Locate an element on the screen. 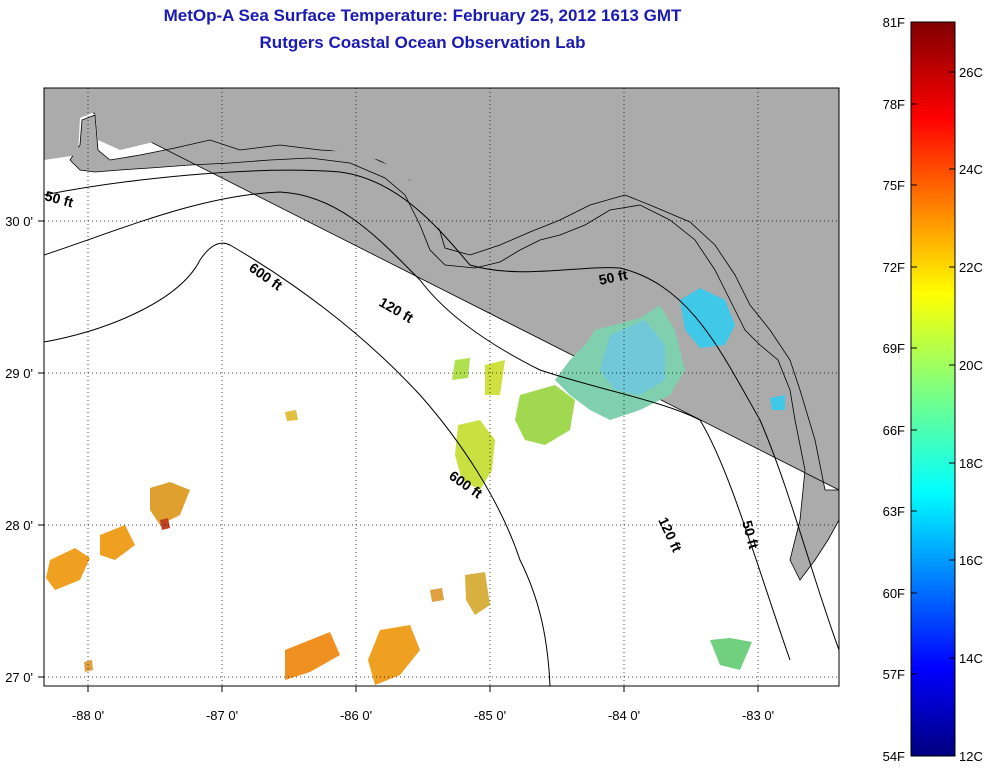 The width and height of the screenshot is (992, 770). colorbar-f-label: 60F is located at coordinates (894, 593).